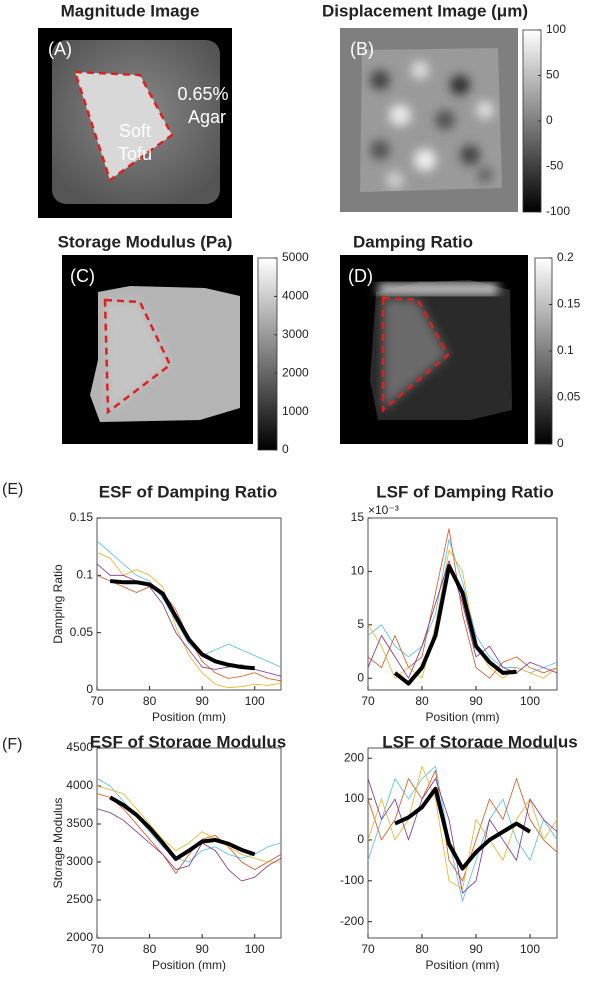  Describe the element at coordinates (60, 49) in the screenshot. I see `panel-label: (A)` at that location.